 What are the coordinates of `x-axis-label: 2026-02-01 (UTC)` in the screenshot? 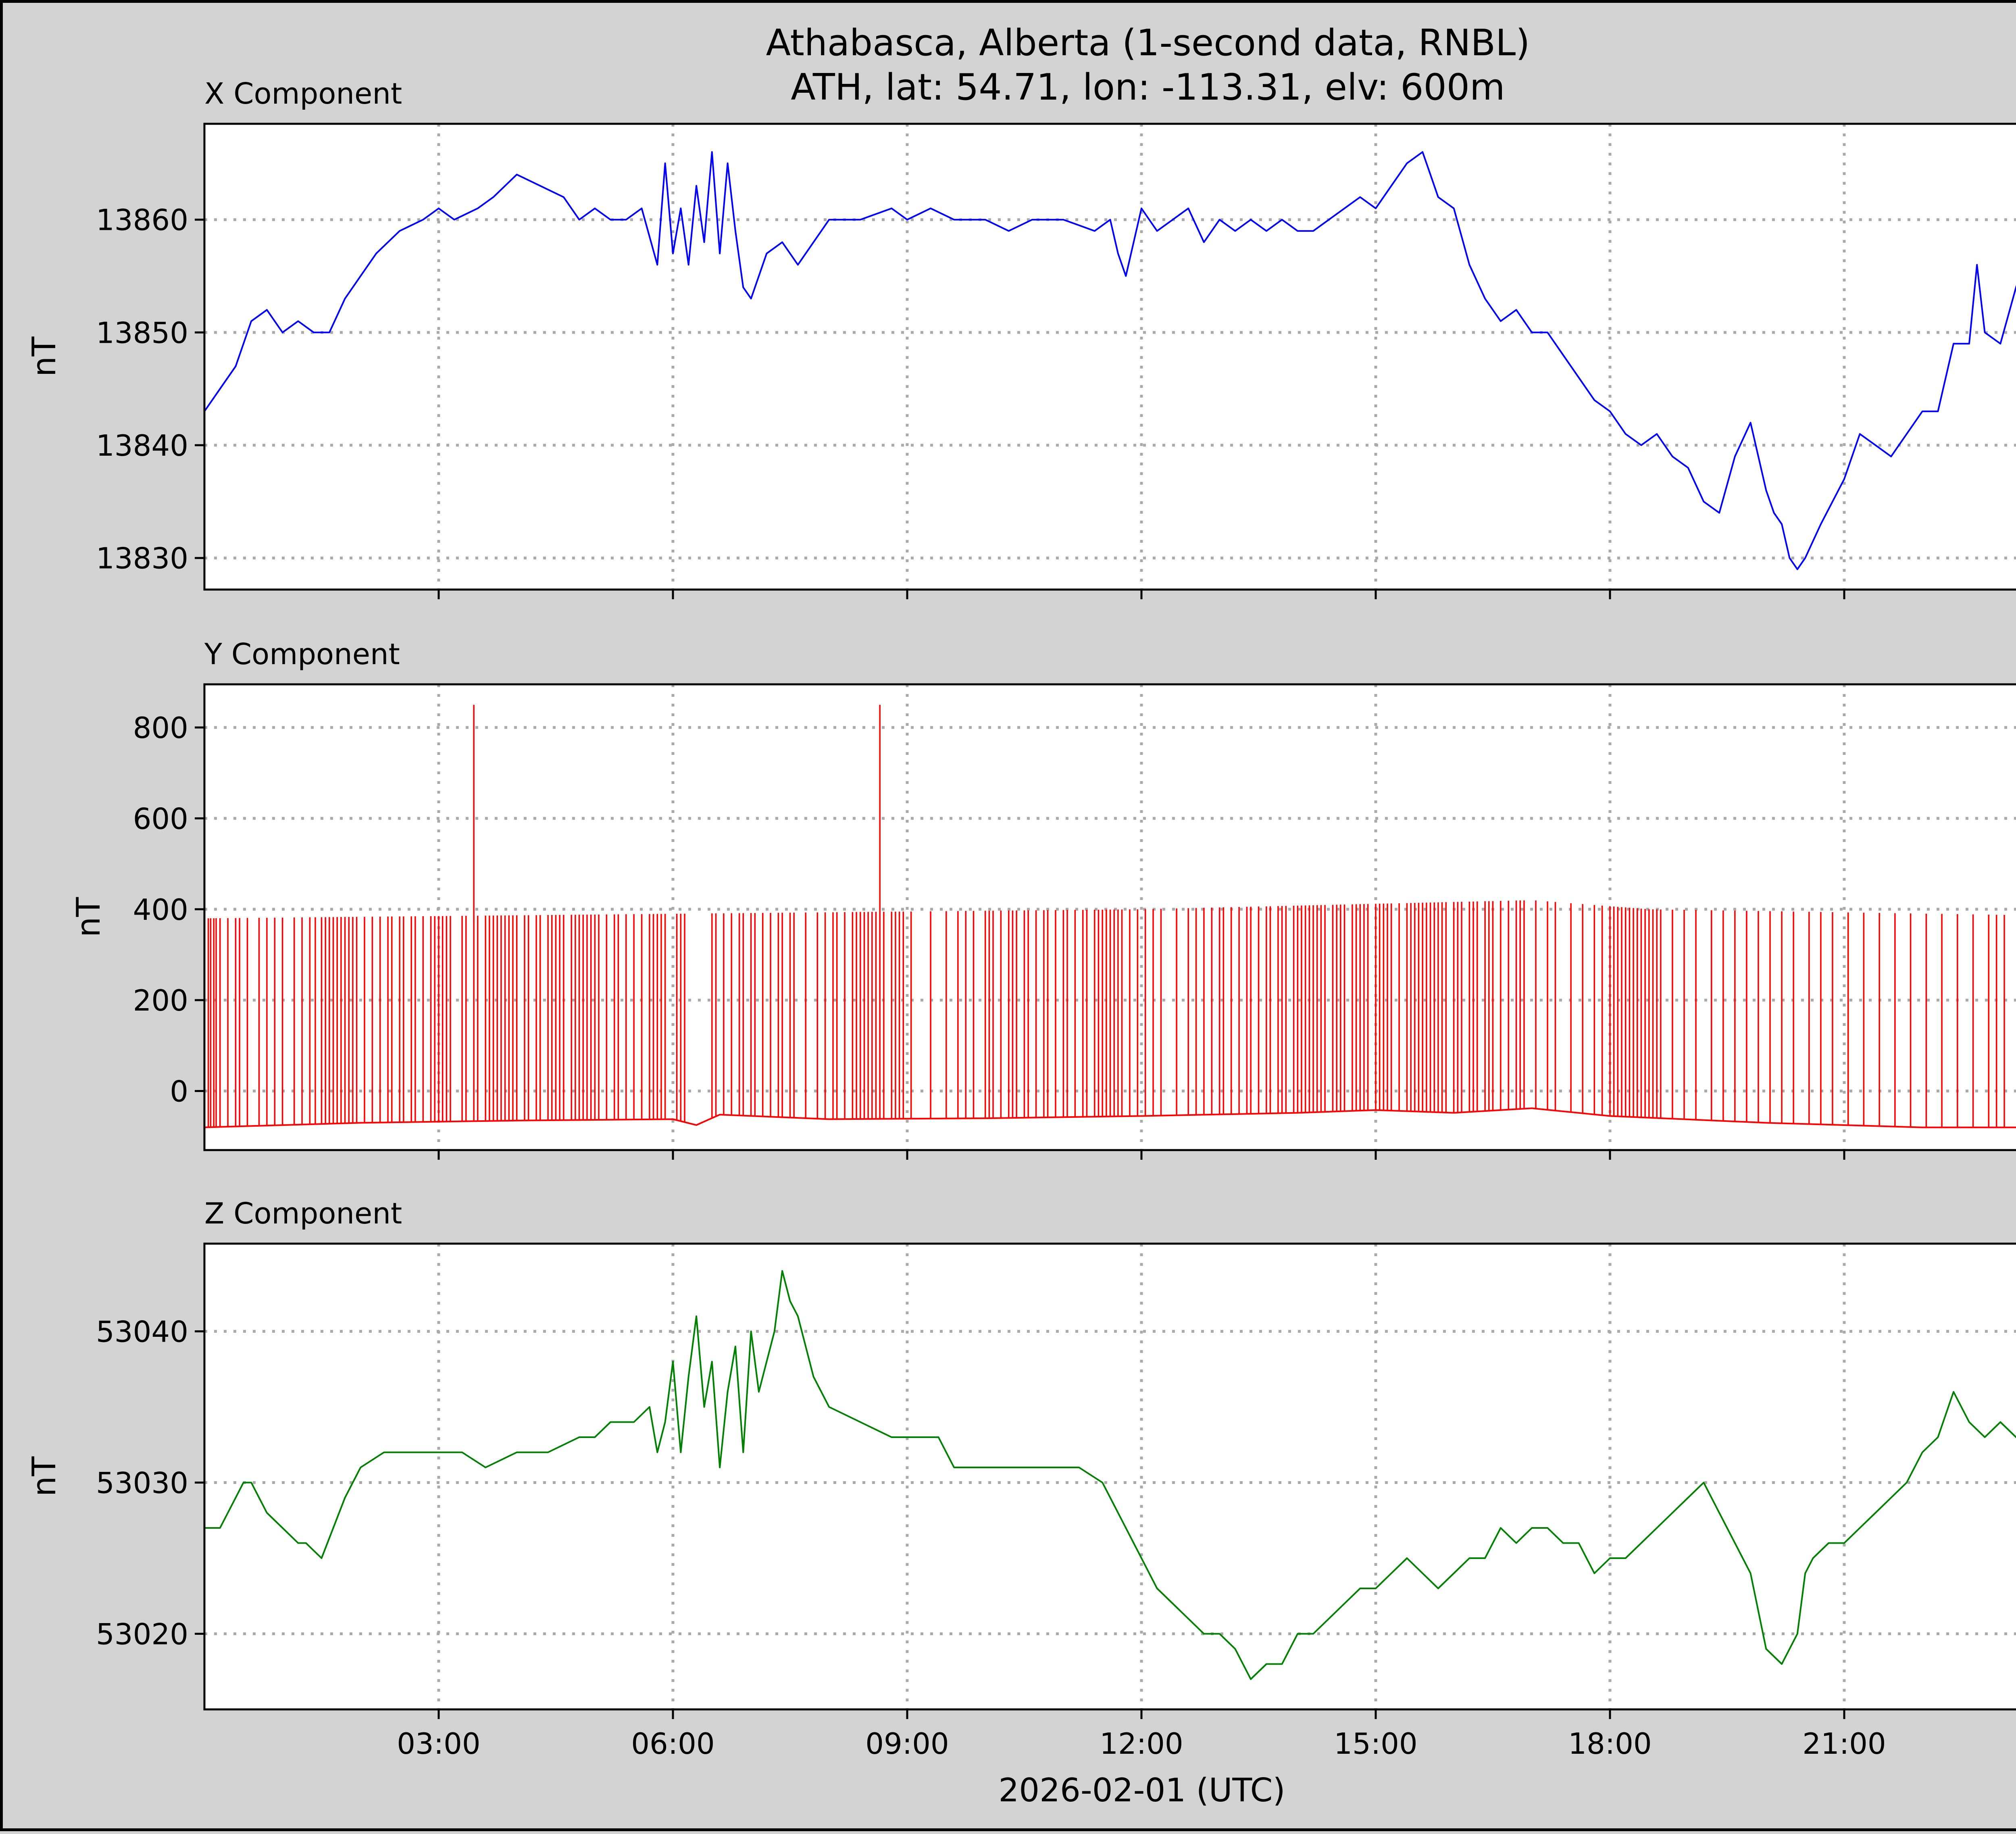 It's located at (1141, 1790).